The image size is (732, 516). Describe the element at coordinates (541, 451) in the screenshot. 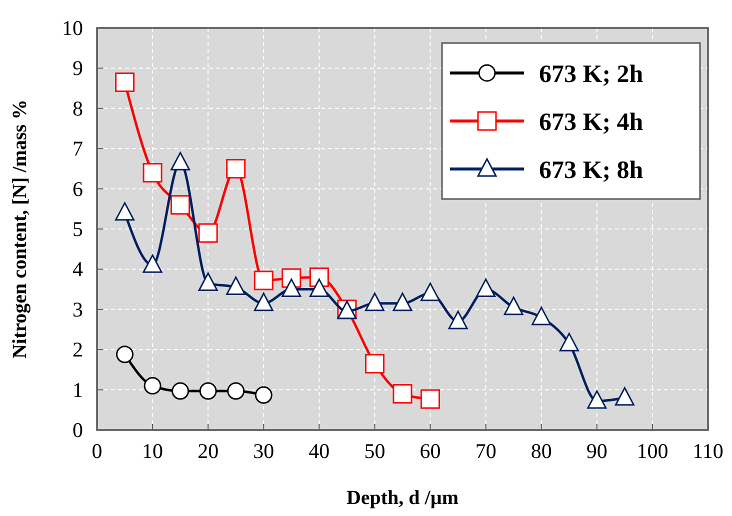

I see `x-tick-label: 80` at that location.